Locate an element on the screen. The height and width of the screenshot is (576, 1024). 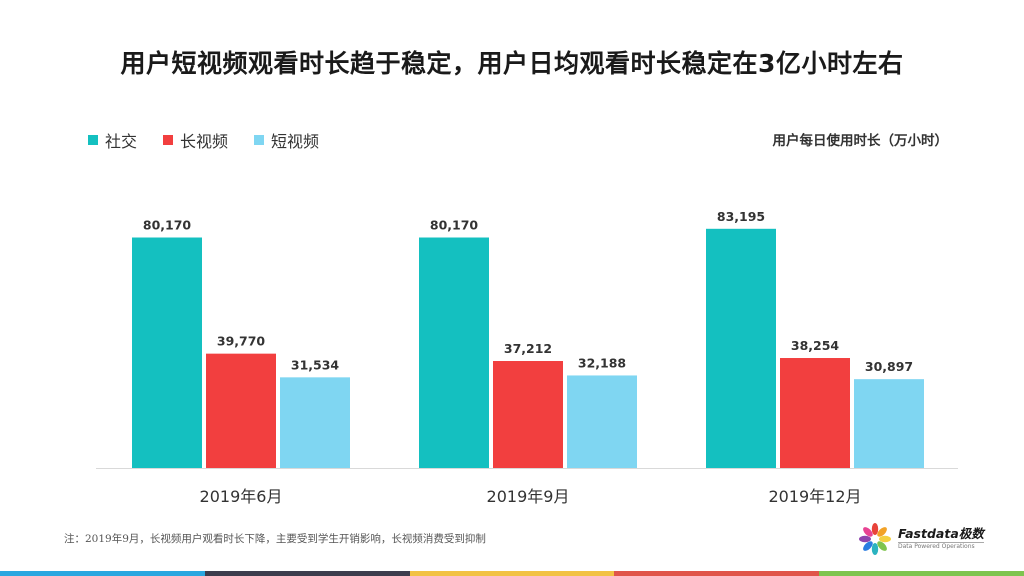
data-label-short-video: 32,188 is located at coordinates (602, 362).